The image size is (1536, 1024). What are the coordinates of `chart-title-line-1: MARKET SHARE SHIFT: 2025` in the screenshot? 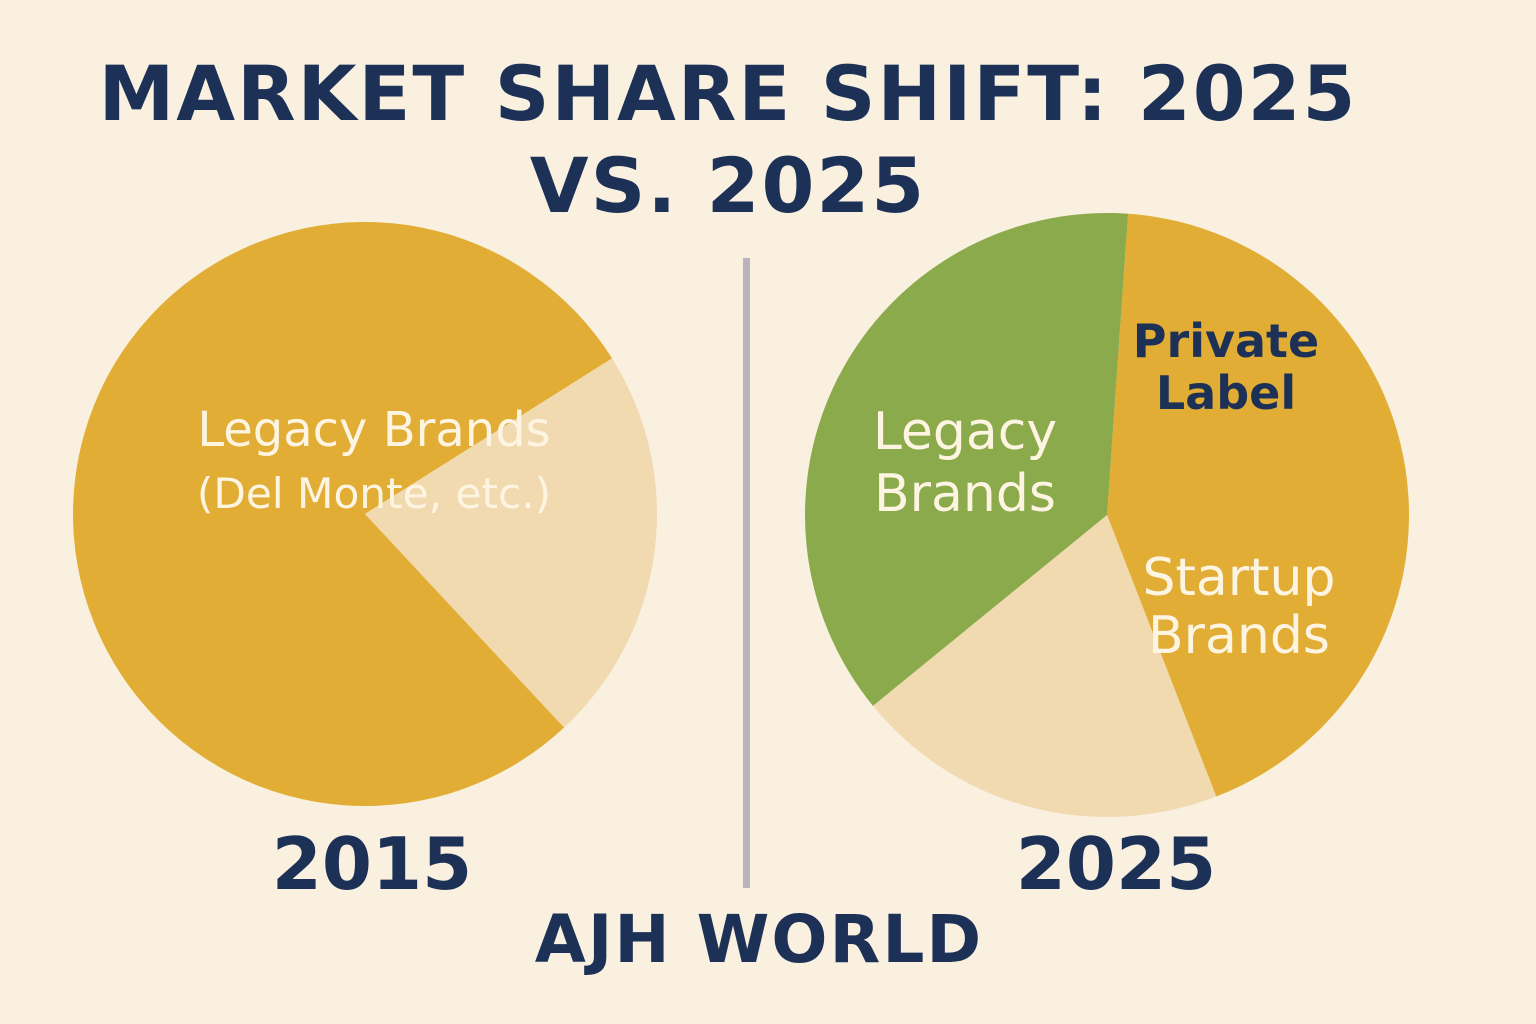 It's located at (728, 93).